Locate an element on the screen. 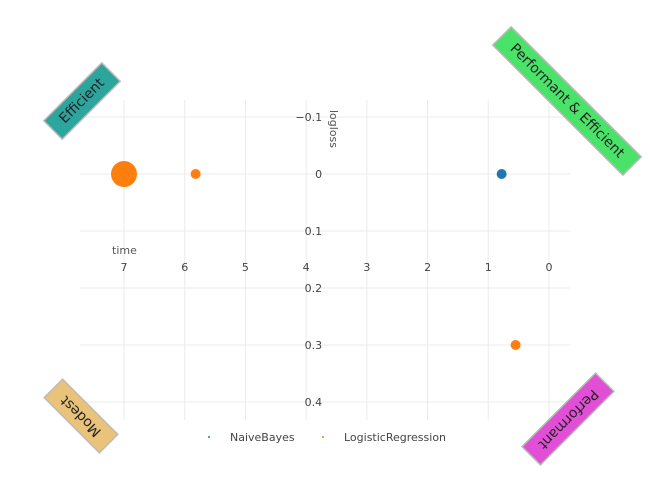 The image size is (650, 500). y-tick-label: 0.1 is located at coordinates (314, 231).